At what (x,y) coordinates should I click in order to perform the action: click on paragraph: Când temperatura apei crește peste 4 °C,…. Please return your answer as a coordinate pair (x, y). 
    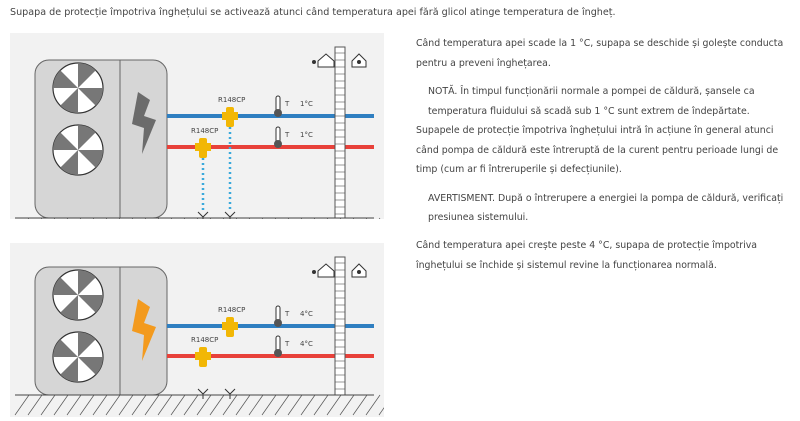
    Looking at the image, I should click on (587, 255).